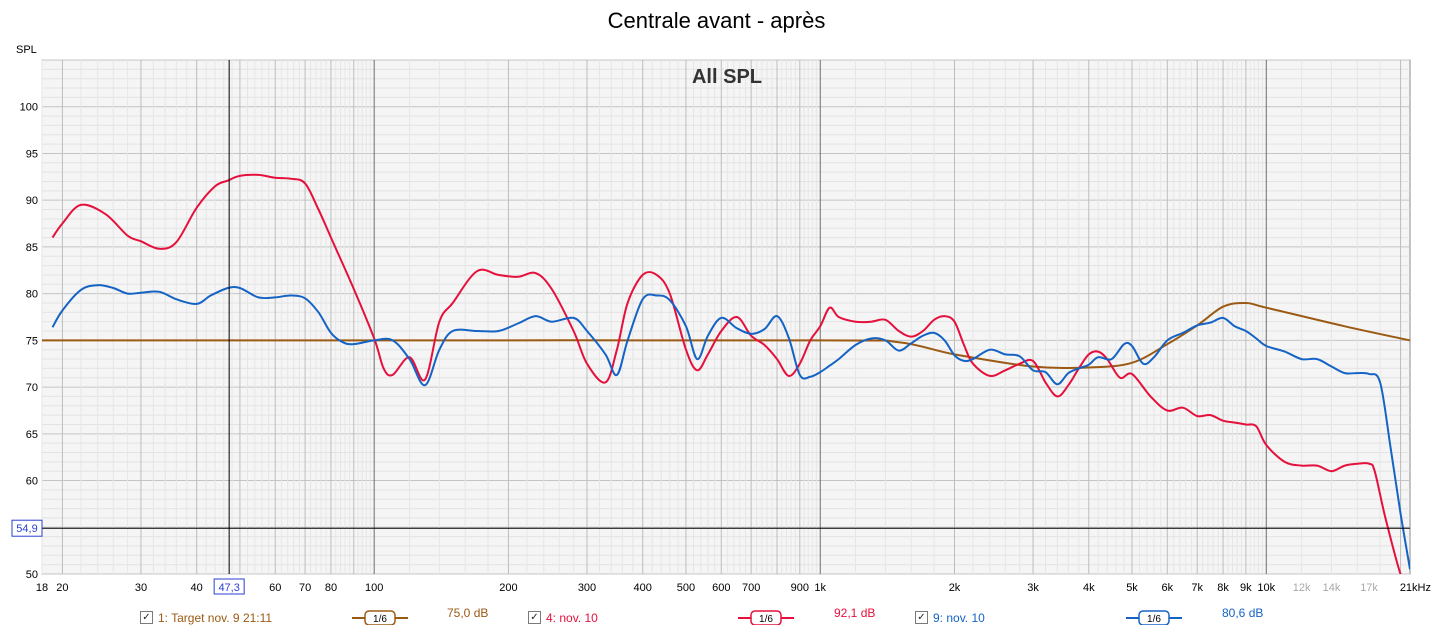  What do you see at coordinates (1243, 613) in the screenshot?
I see `legend-value-blue: 80,6 dB` at bounding box center [1243, 613].